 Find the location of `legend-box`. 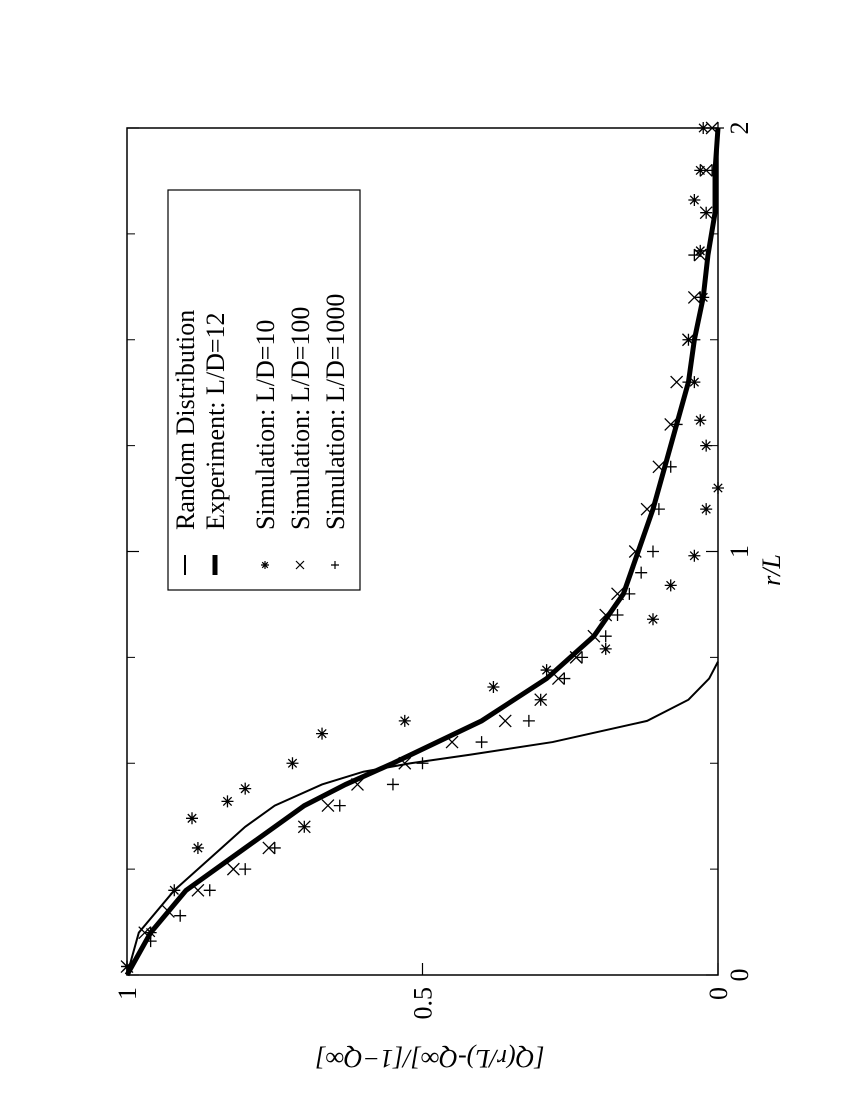

legend-box is located at coordinates (264, 390).